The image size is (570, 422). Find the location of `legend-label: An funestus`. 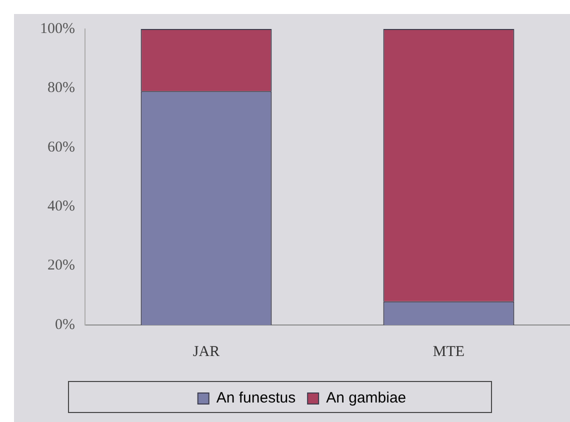

legend-label: An funestus is located at coordinates (256, 398).